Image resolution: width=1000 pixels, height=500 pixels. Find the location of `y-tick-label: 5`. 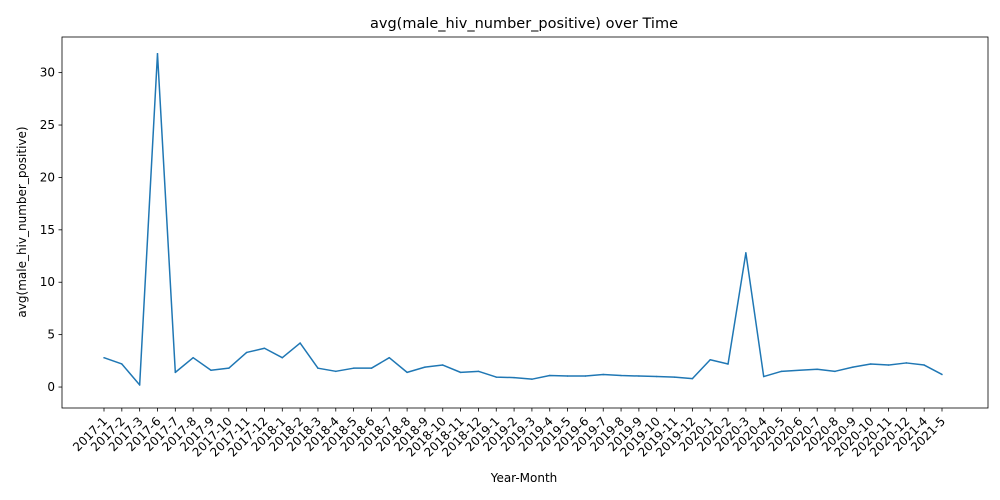

y-tick-label: 5 is located at coordinates (51, 335).